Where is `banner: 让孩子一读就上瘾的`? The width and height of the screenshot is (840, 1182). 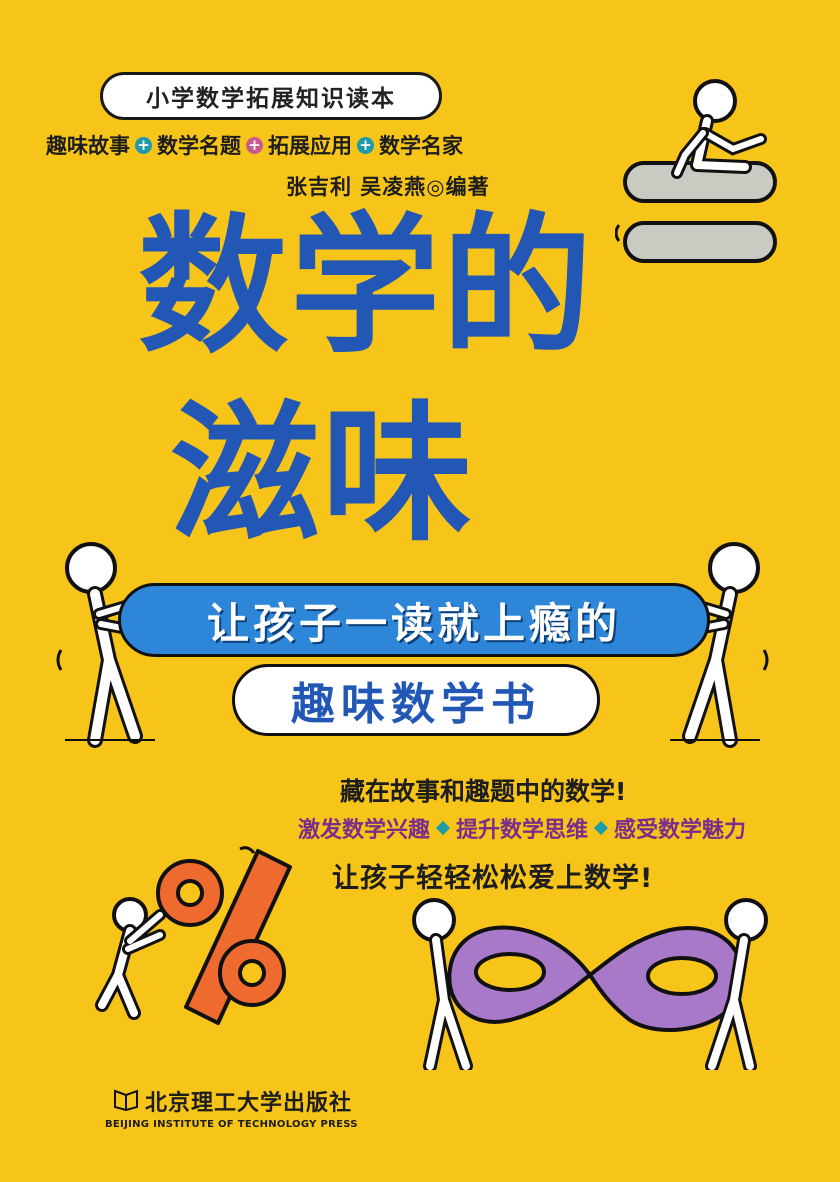 banner: 让孩子一读就上瘾的 is located at coordinates (414, 620).